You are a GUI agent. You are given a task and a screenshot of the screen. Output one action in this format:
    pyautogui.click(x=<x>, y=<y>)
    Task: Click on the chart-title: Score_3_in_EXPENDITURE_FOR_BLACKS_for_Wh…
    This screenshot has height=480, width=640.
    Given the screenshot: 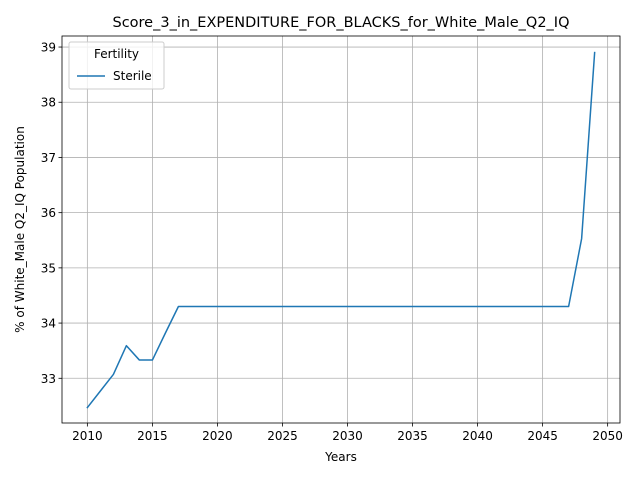 What is the action you would take?
    pyautogui.click(x=340, y=23)
    